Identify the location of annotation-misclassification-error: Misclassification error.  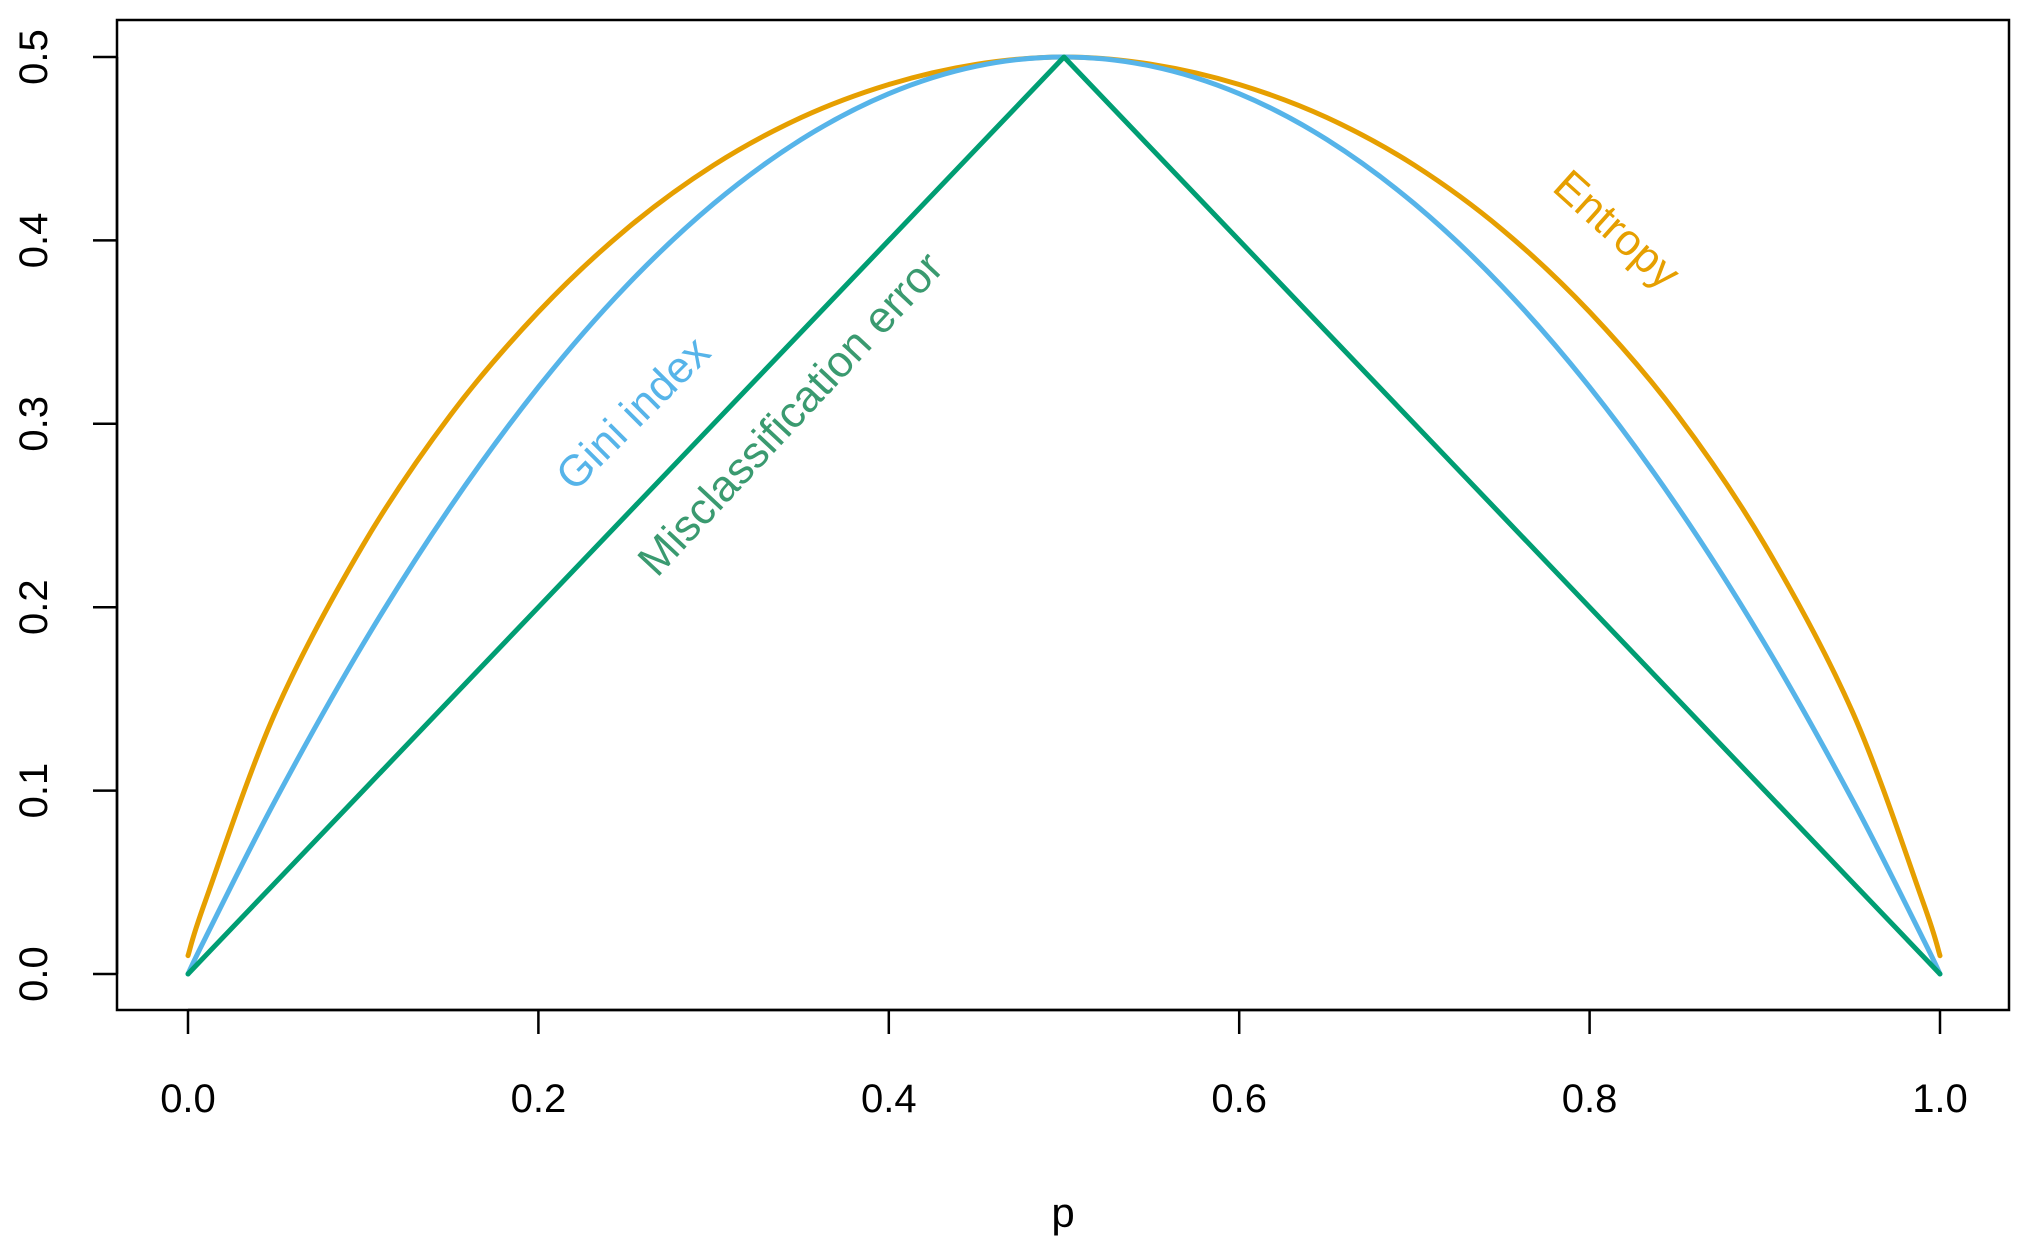
(790, 414).